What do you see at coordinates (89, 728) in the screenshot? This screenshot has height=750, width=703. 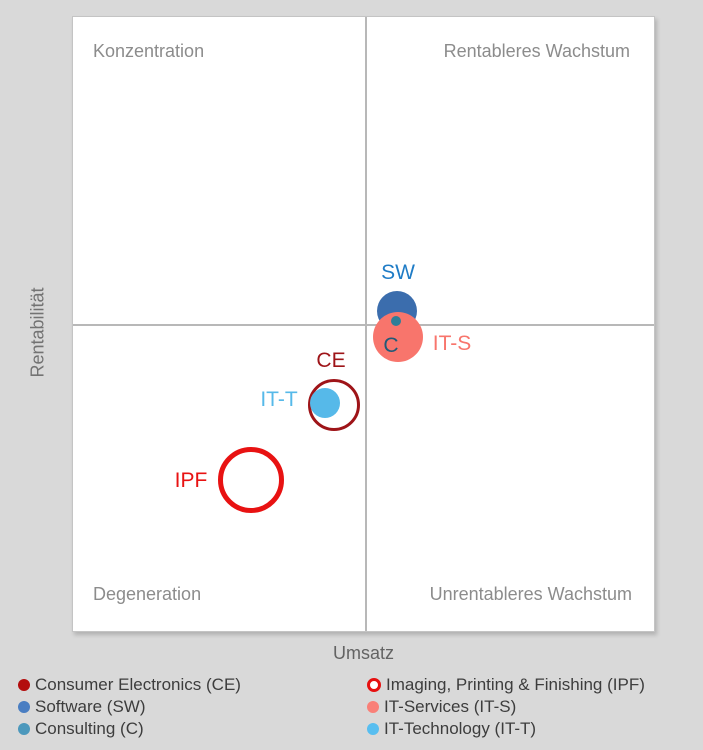 I see `legend-label-c: Consulting (C)` at bounding box center [89, 728].